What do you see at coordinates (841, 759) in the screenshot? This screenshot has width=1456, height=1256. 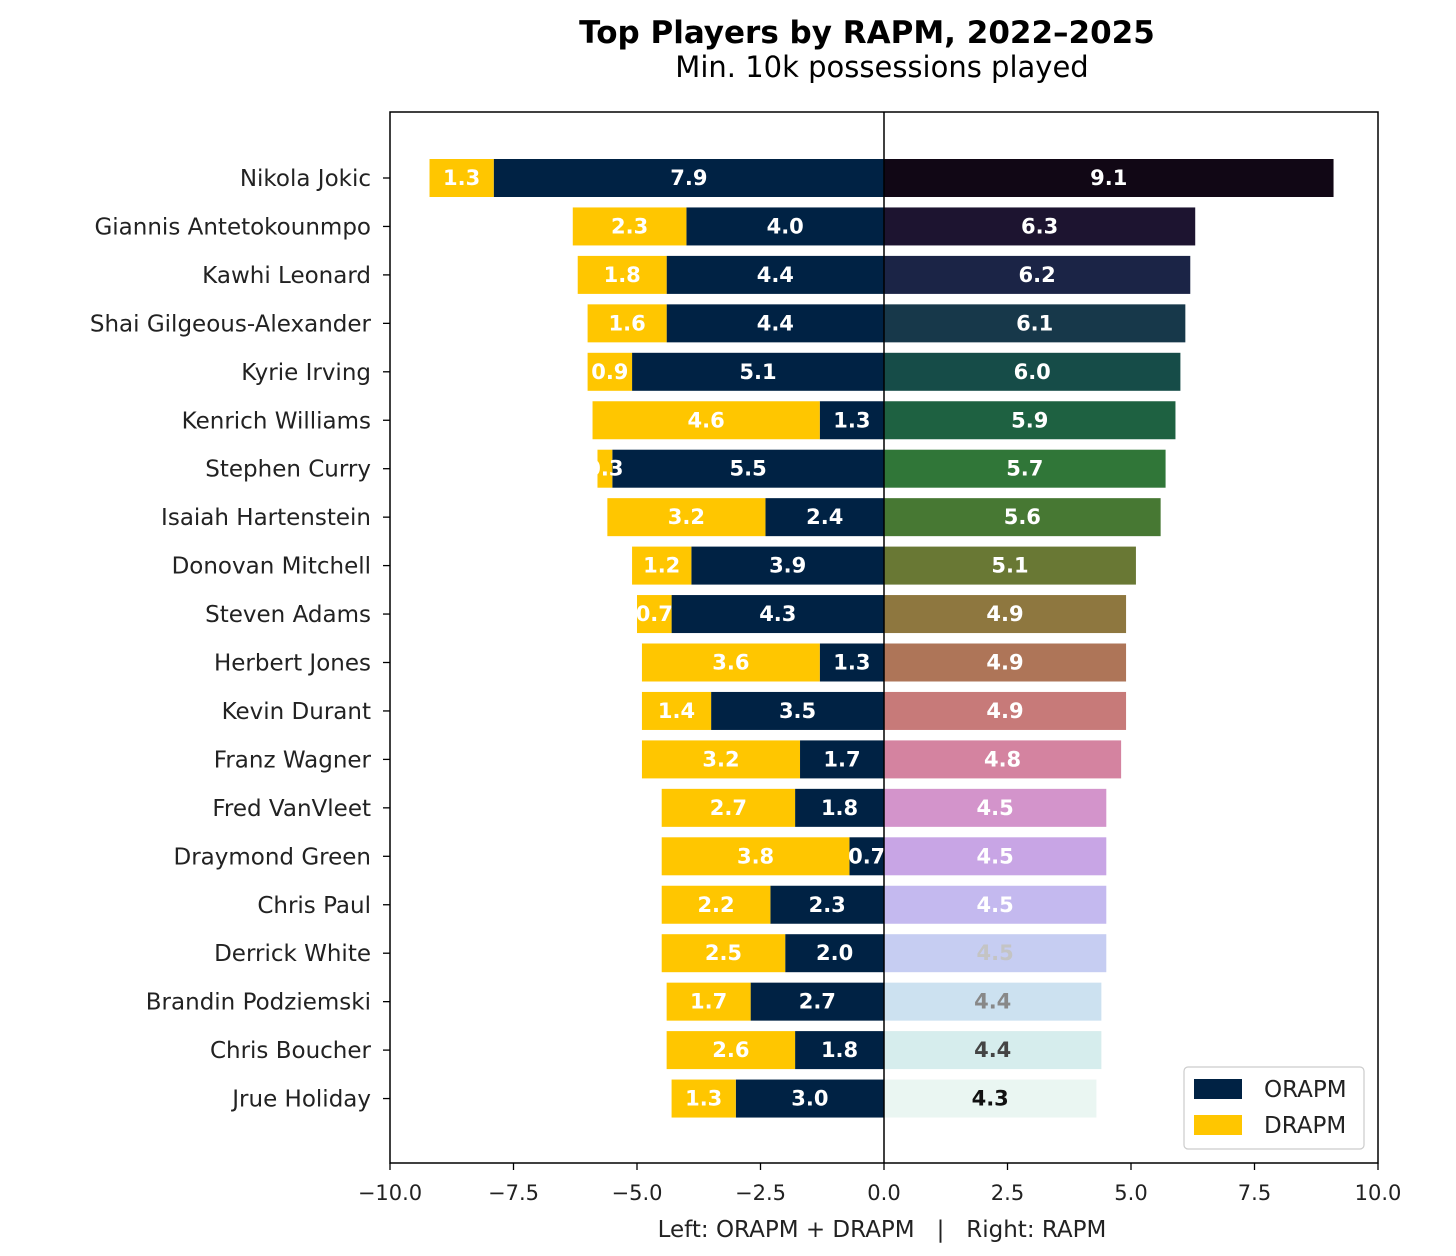 I see `orapm-bar-label: 1.7` at bounding box center [841, 759].